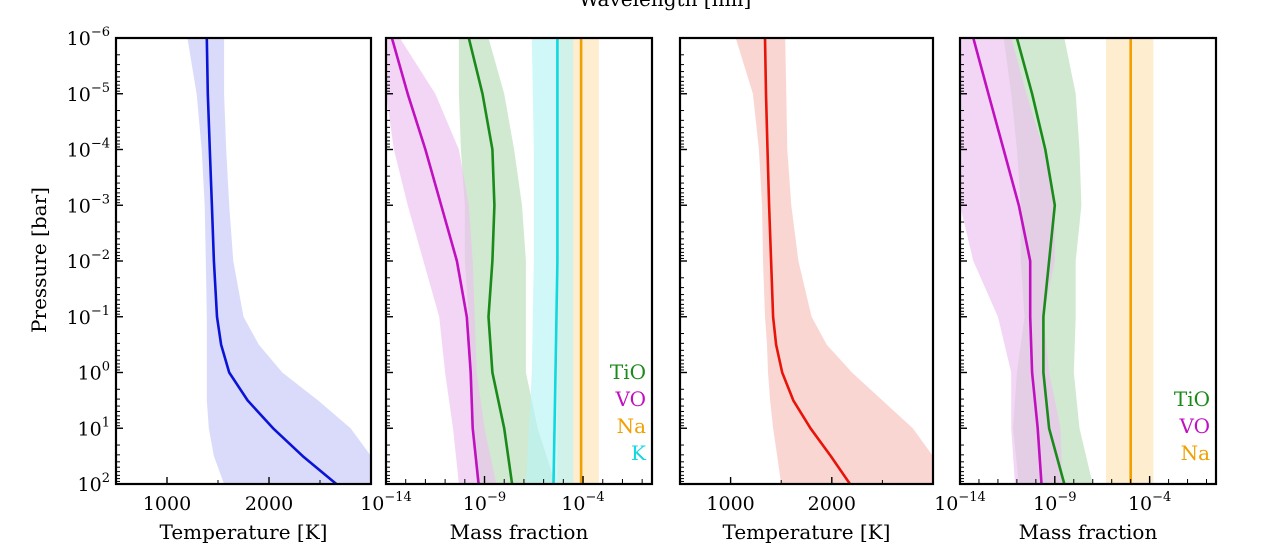 The height and width of the screenshot is (548, 1280). Describe the element at coordinates (94, 483) in the screenshot. I see `y-tick-label: 10²` at that location.